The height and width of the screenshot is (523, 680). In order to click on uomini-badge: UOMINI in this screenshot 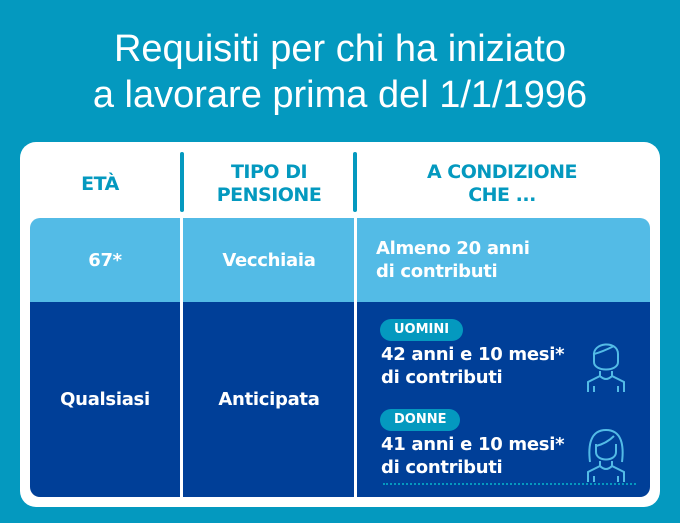, I will do `click(422, 330)`.